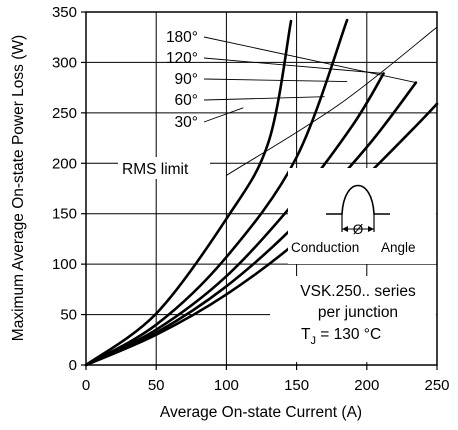 This screenshot has height=430, width=458. I want to click on conduction-angle-inset: Ø Conduction Angle, so click(362, 216).